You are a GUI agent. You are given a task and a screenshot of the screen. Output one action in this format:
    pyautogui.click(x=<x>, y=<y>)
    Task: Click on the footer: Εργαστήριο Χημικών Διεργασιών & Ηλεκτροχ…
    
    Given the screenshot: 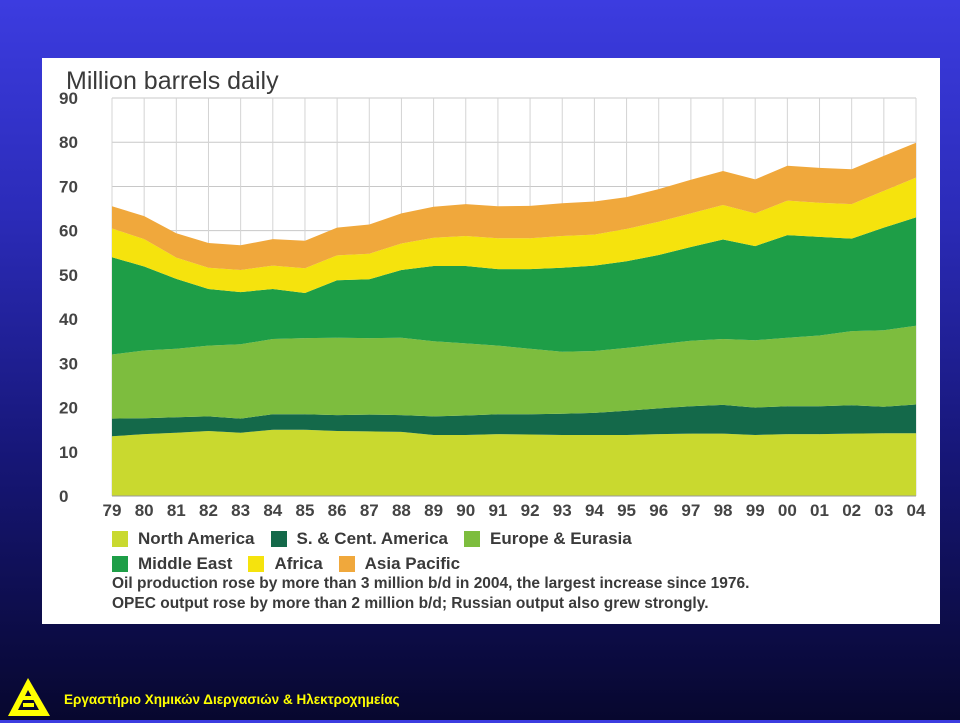 What is the action you would take?
    pyautogui.click(x=480, y=696)
    